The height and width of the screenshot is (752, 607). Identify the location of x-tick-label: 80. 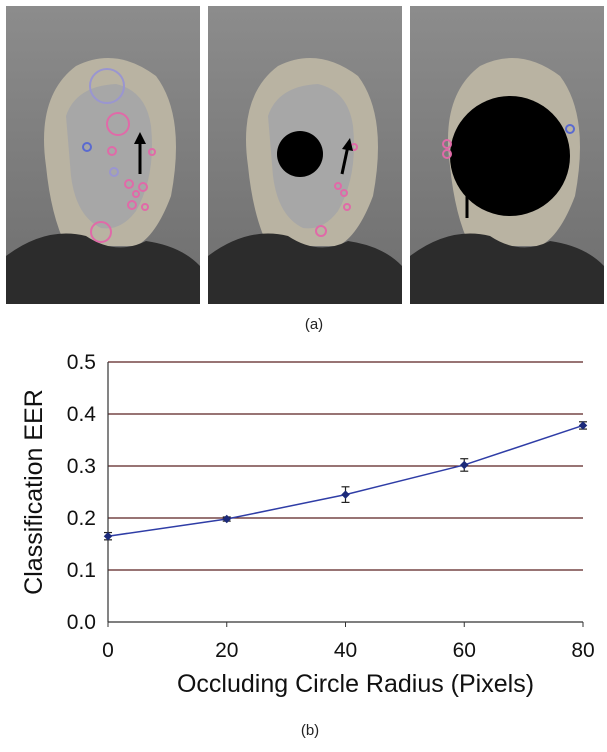
(582, 650).